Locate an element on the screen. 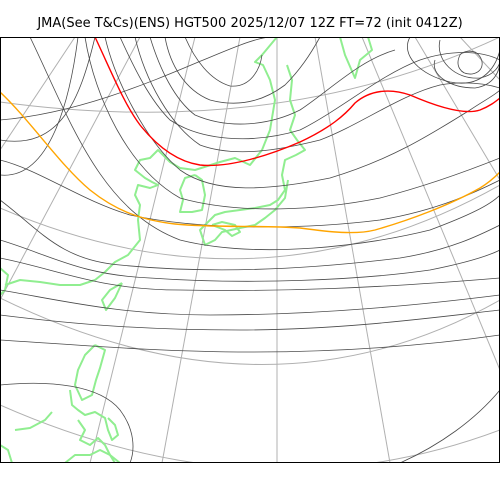 The image size is (500, 500). contour-low-center is located at coordinates (470, 62).